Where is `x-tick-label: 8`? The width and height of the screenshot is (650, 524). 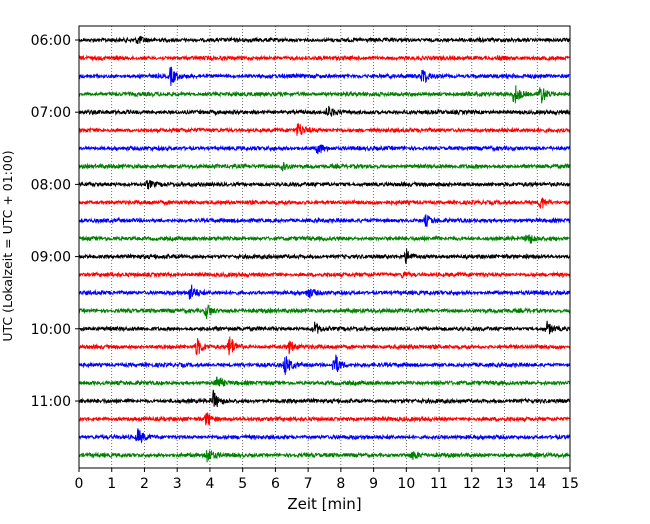
x-tick-label: 8 is located at coordinates (340, 484).